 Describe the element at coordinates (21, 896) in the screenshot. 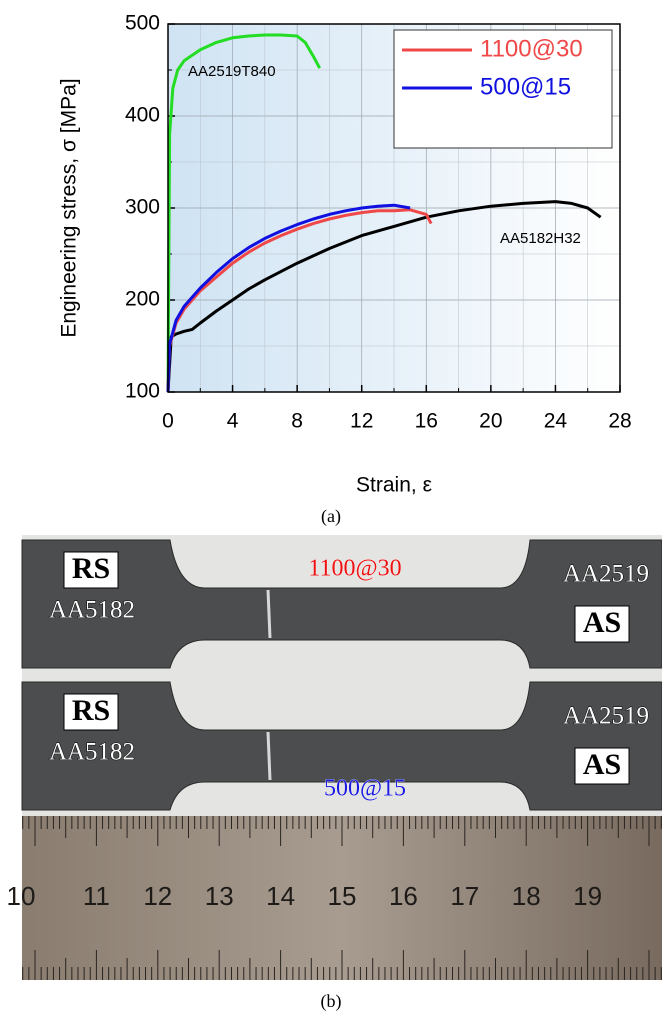

I see `ruler-number: 10` at that location.